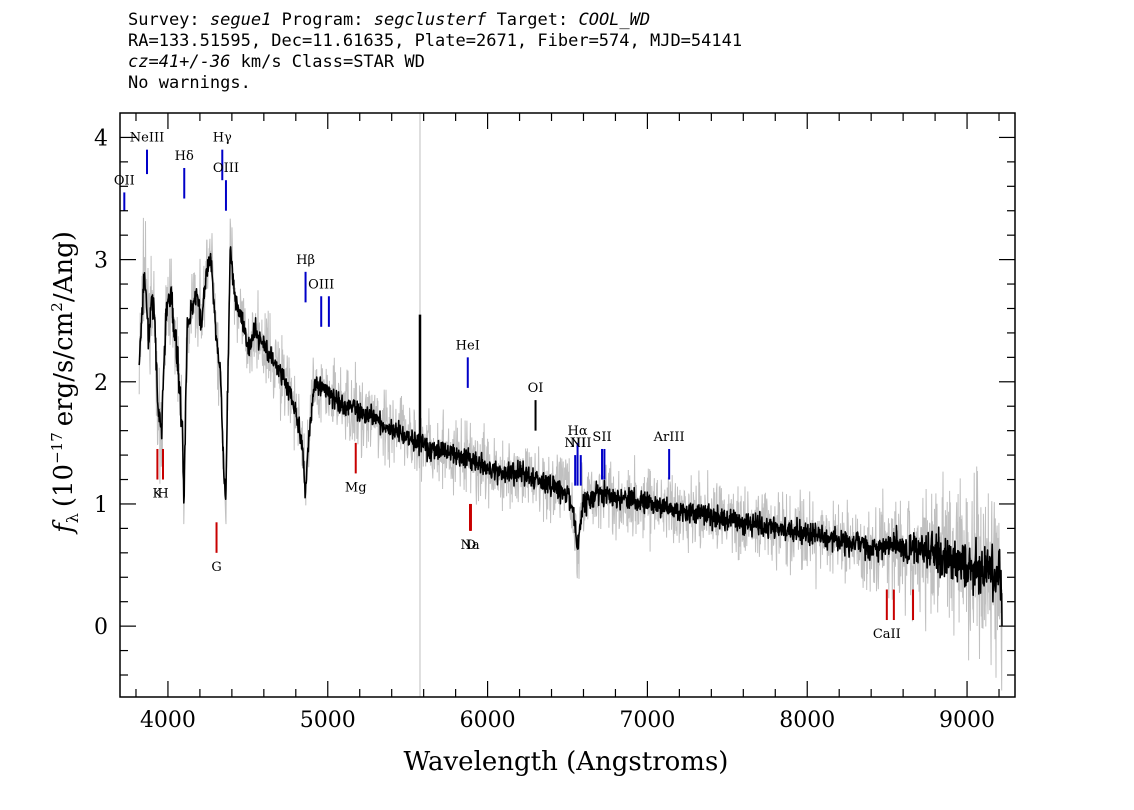 The image size is (1134, 810). Describe the element at coordinates (101, 627) in the screenshot. I see `y-tick-label: 0` at that location.